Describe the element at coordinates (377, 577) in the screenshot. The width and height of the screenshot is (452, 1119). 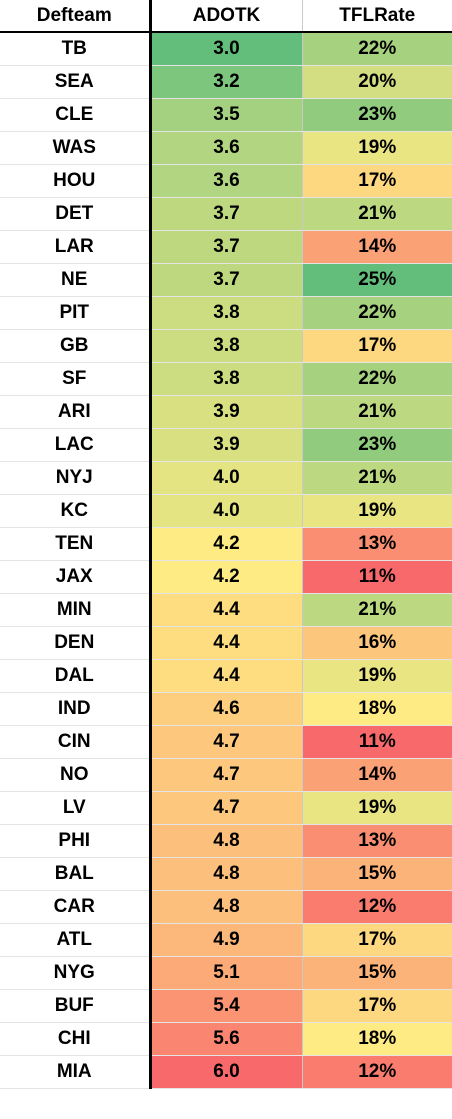
I see `tflrate-cell: 11%` at that location.